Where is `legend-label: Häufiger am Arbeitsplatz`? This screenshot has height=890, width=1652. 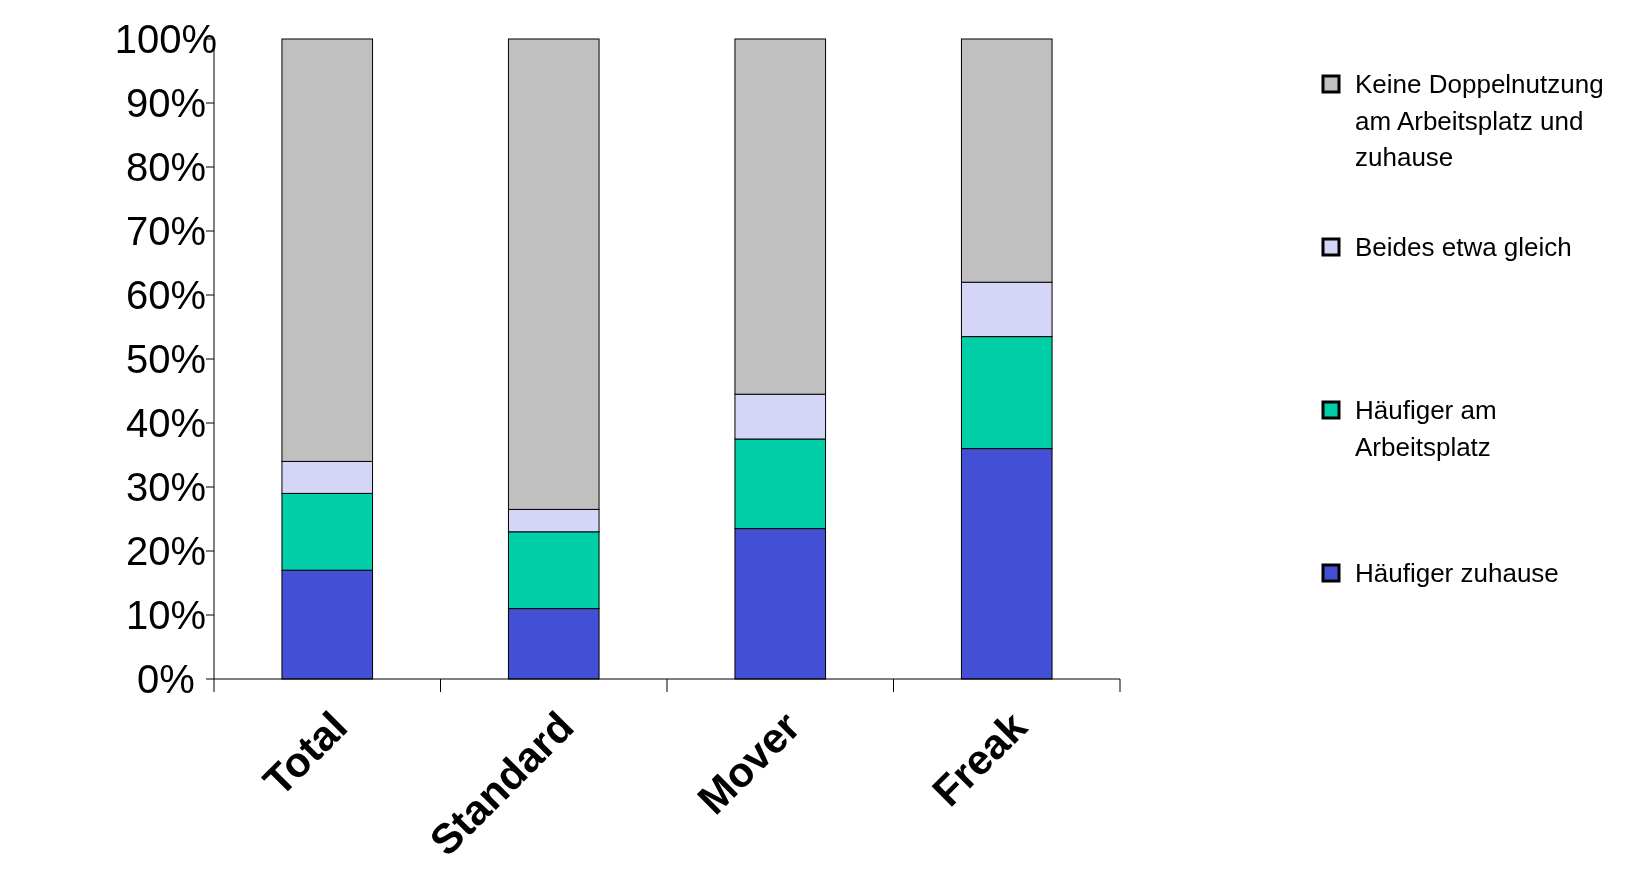 legend-label: Häufiger am Arbeitsplatz is located at coordinates (1426, 428).